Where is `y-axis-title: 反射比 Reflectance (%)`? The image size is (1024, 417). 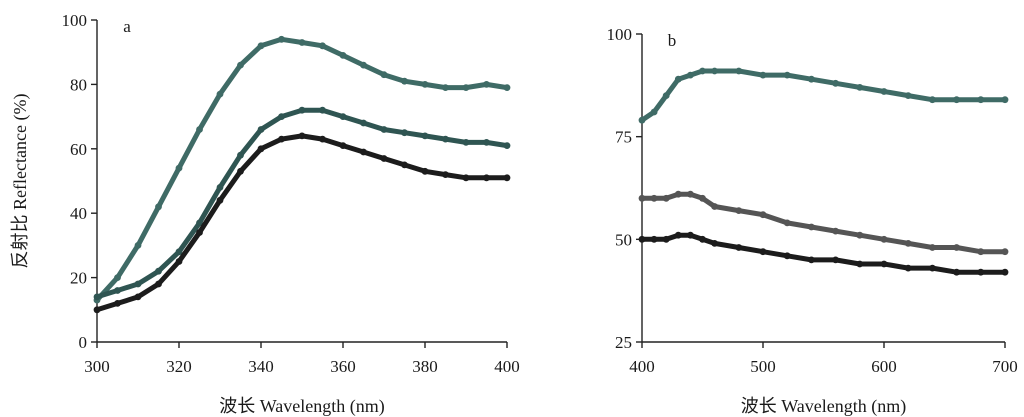
y-axis-title: 反射比 Reflectance (%) is located at coordinates (20, 181).